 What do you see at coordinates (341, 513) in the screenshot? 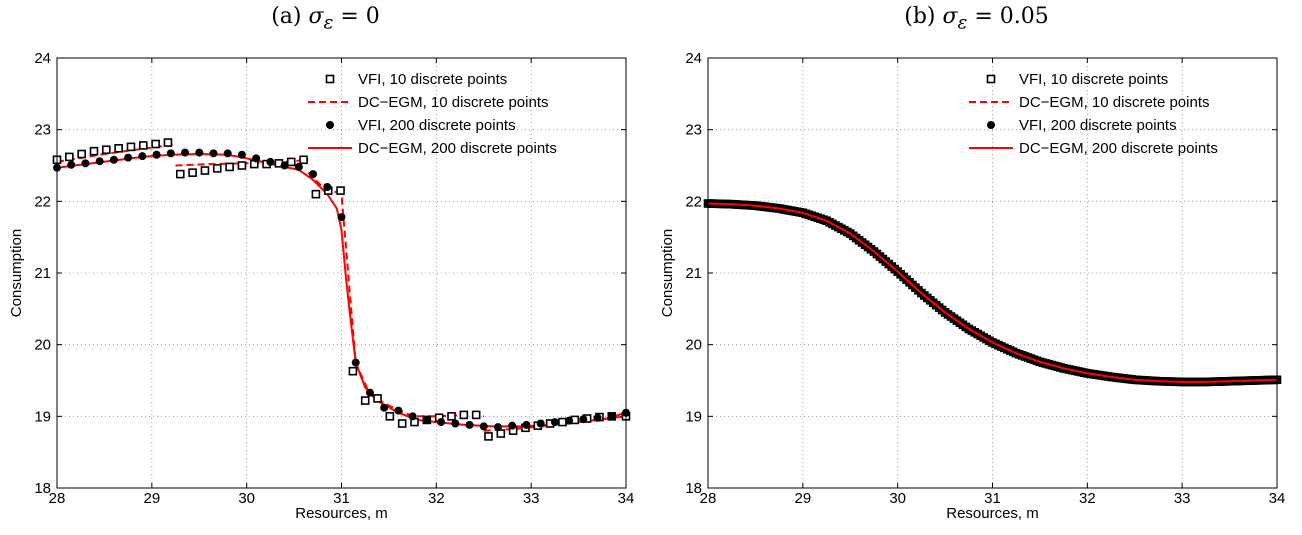
I see `x-axis-label: Resources, m` at bounding box center [341, 513].